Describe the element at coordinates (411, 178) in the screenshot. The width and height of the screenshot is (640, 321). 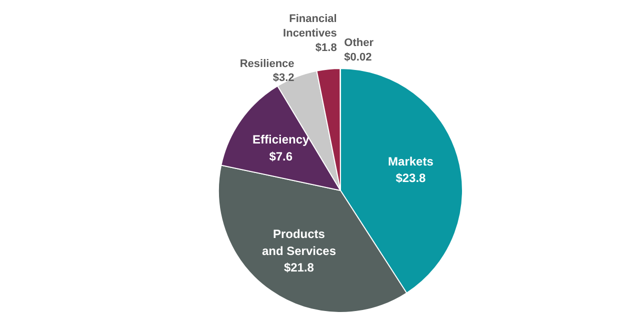
I see `data-label: $23.8` at that location.